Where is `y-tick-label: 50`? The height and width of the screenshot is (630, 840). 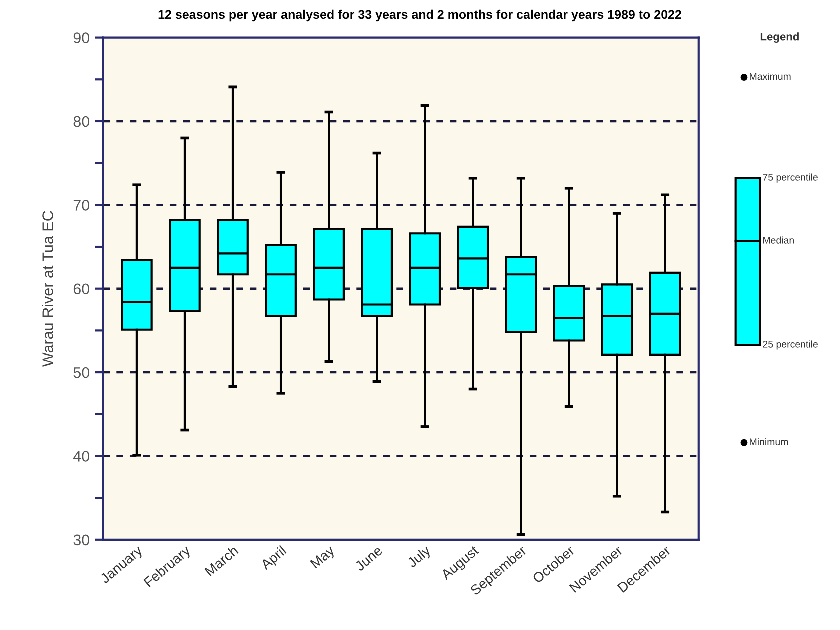 y-tick-label: 50 is located at coordinates (82, 372).